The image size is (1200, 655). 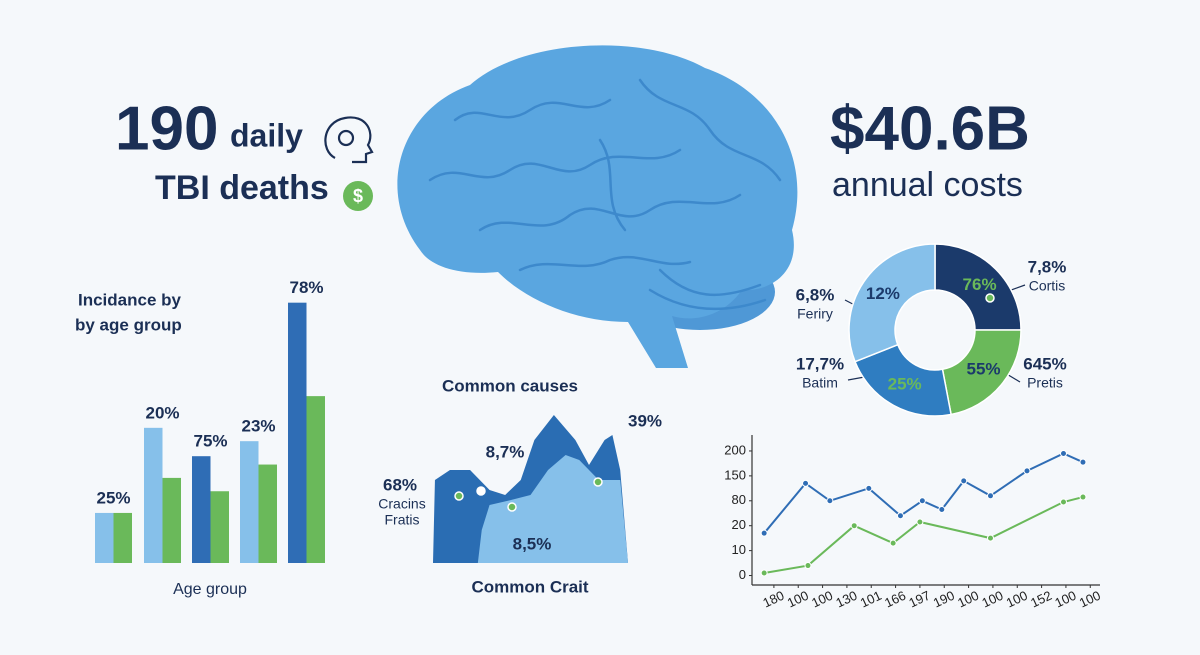 I want to click on bar-annotation: 23%, so click(x=258, y=426).